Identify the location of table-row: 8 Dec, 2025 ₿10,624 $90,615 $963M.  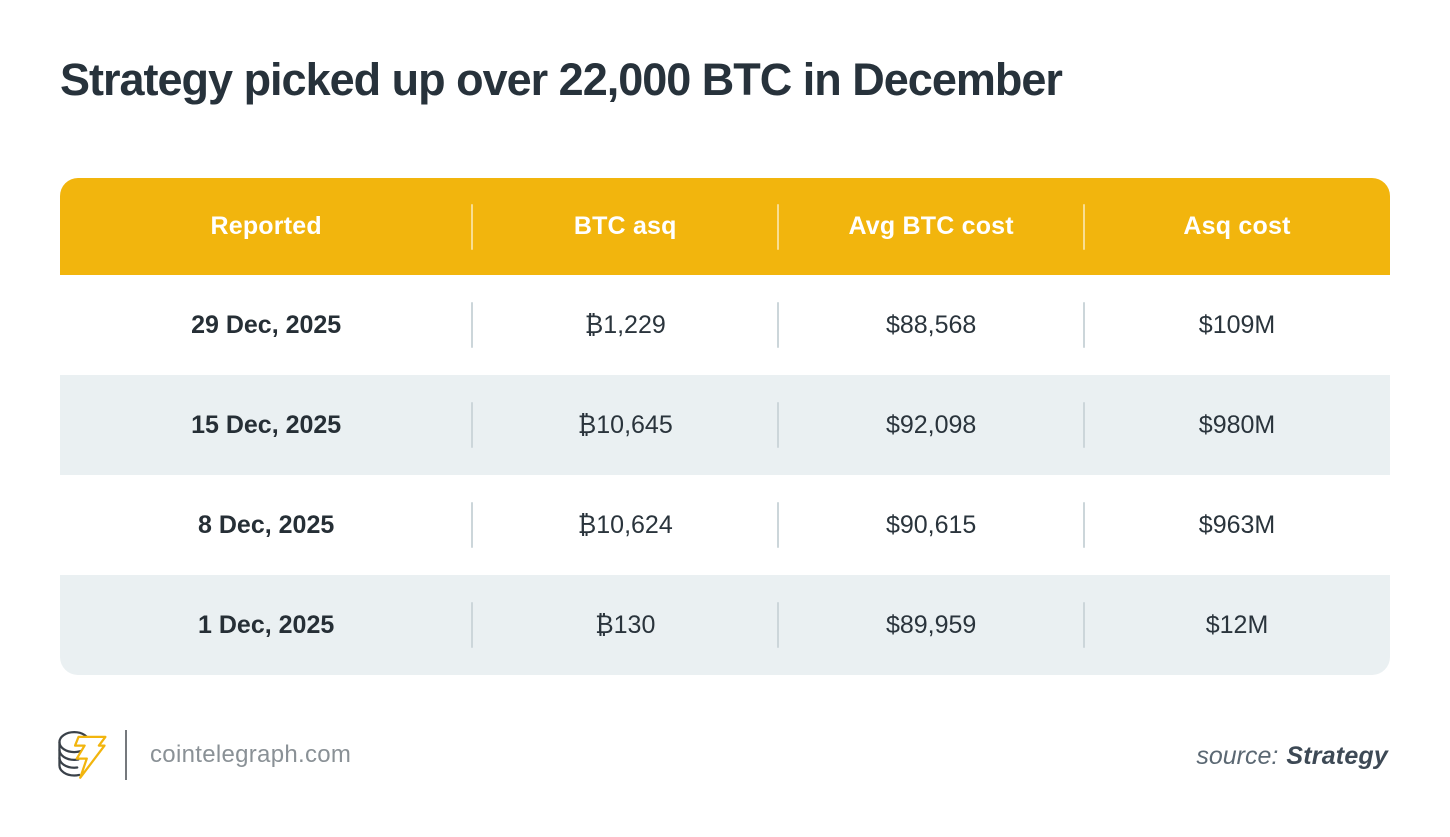
(725, 525).